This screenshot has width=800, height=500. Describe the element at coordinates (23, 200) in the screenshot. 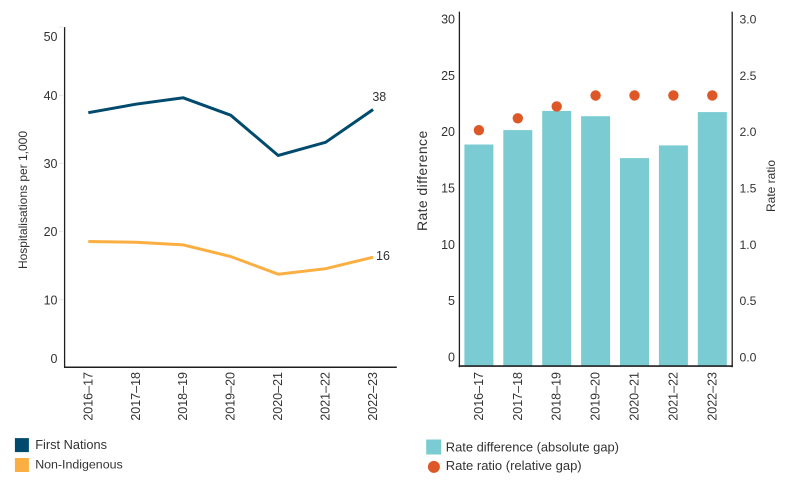

I see `svg-text: Hospitalisations per 1,000` at that location.